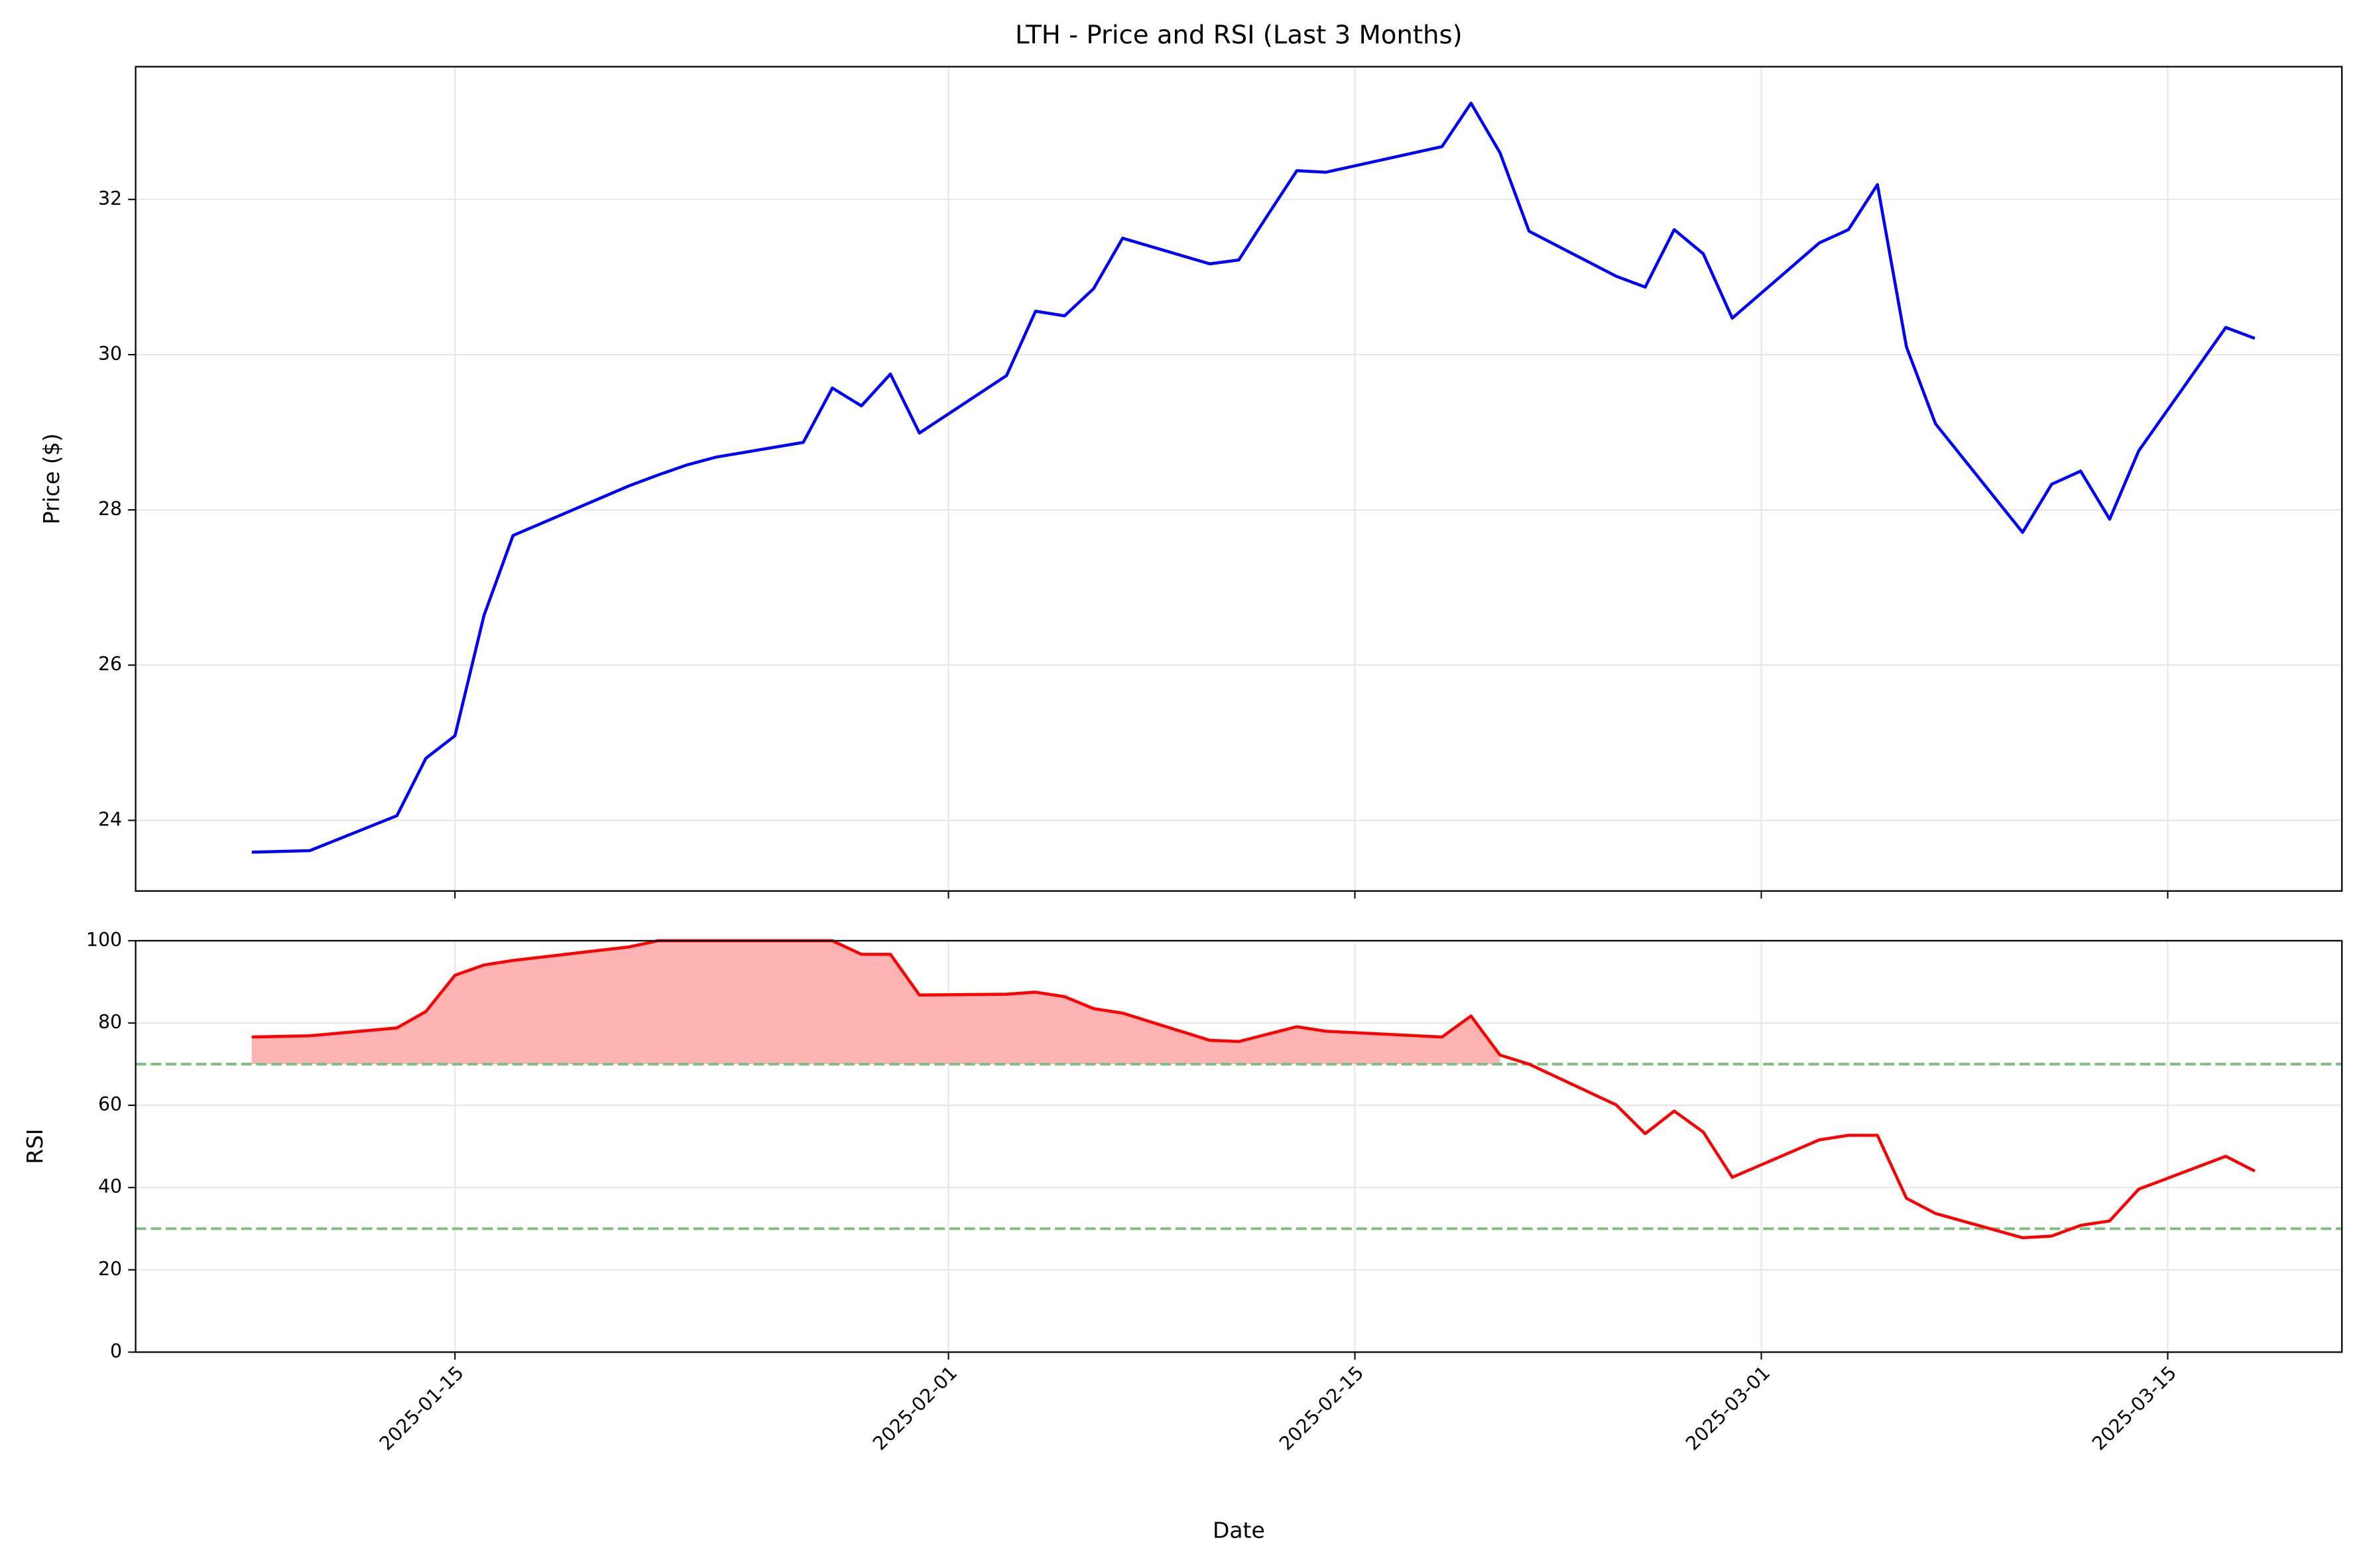  What do you see at coordinates (110, 1104) in the screenshot?
I see `y-tick-label: 60` at bounding box center [110, 1104].